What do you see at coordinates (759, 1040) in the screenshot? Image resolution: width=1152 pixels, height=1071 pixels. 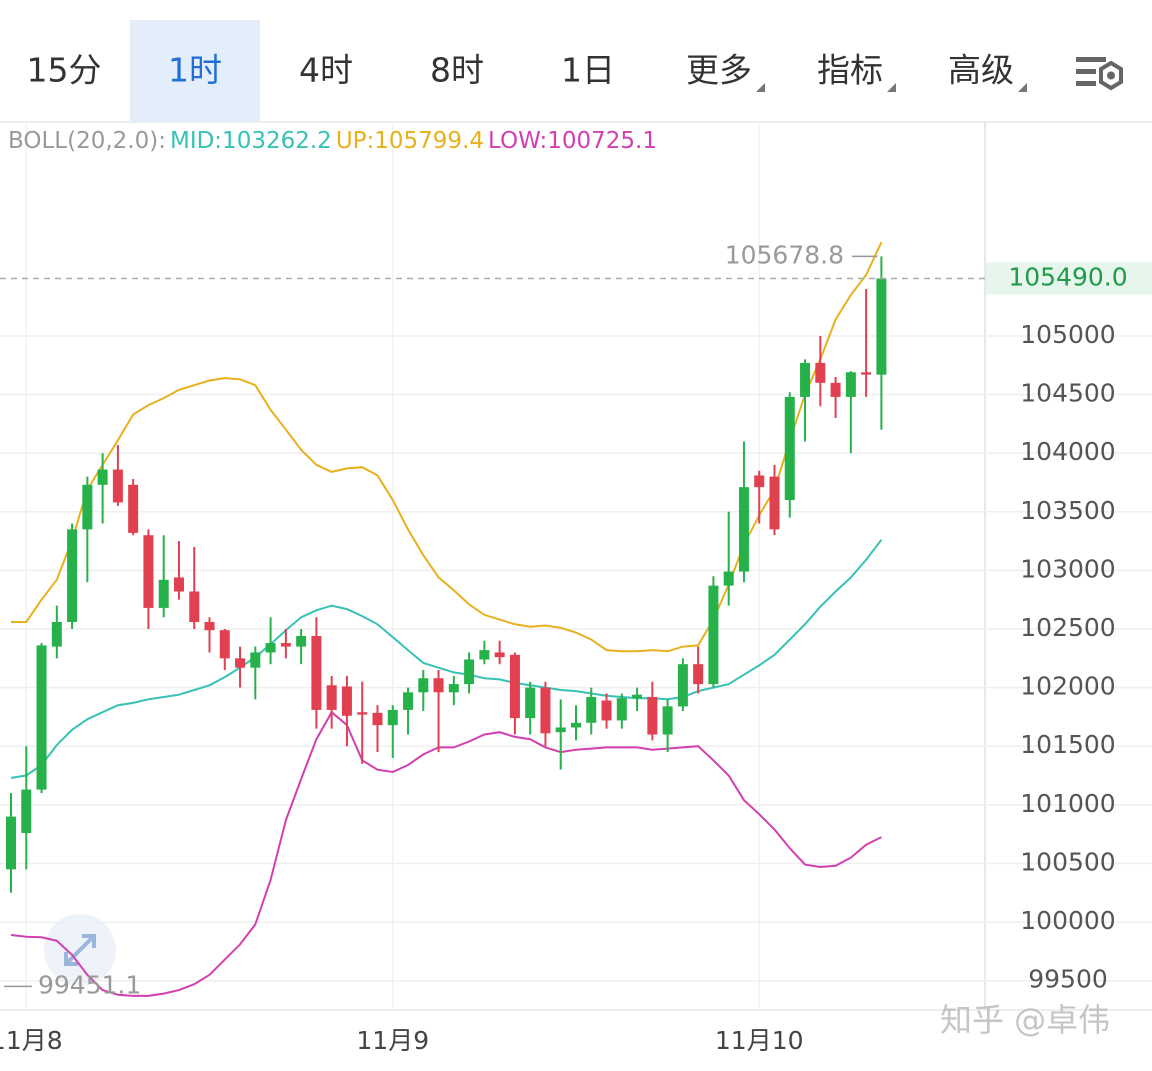 I see `x-tick-label: 11月10` at bounding box center [759, 1040].